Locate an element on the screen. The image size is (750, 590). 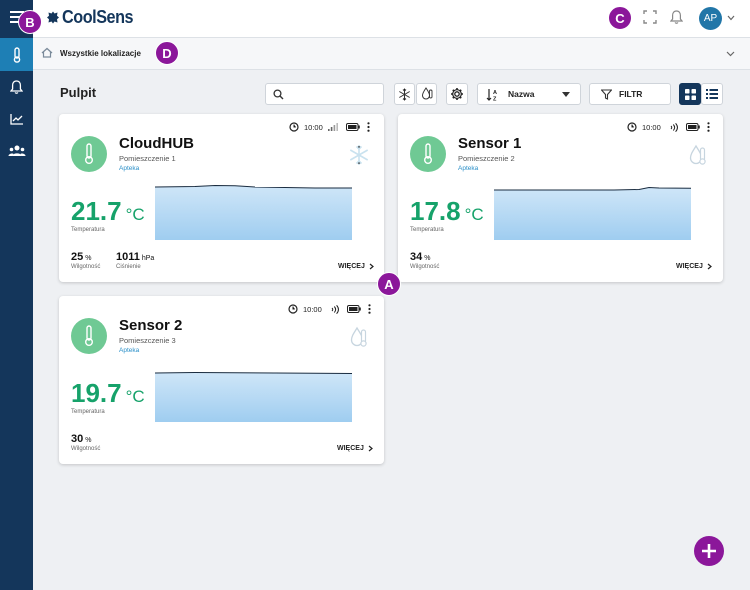
temperature-value: 17.8 is located at coordinates (435, 211).